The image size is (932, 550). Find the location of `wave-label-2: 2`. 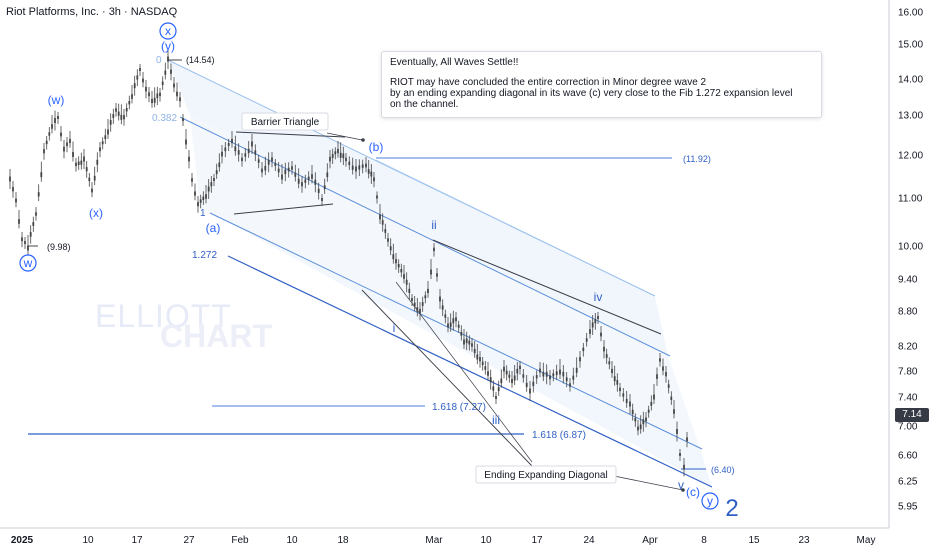

wave-label-2: 2 is located at coordinates (731, 508).